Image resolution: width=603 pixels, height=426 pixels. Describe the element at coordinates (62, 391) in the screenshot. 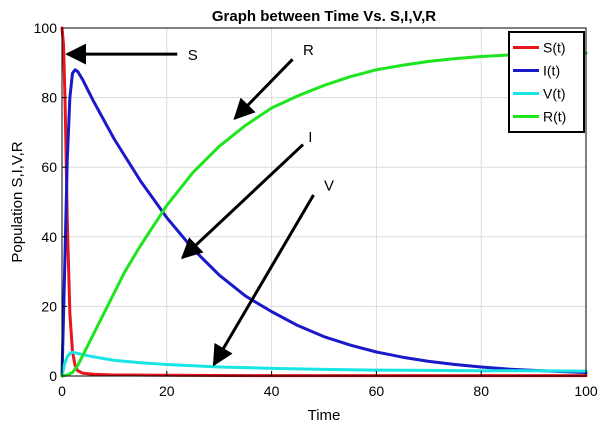

I see `x-tick-label: 0` at that location.